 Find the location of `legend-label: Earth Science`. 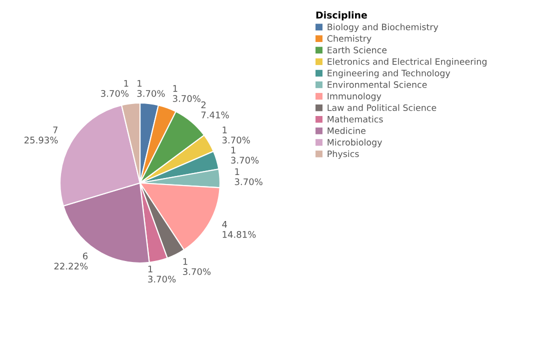

legend-label: Earth Science is located at coordinates (357, 50).